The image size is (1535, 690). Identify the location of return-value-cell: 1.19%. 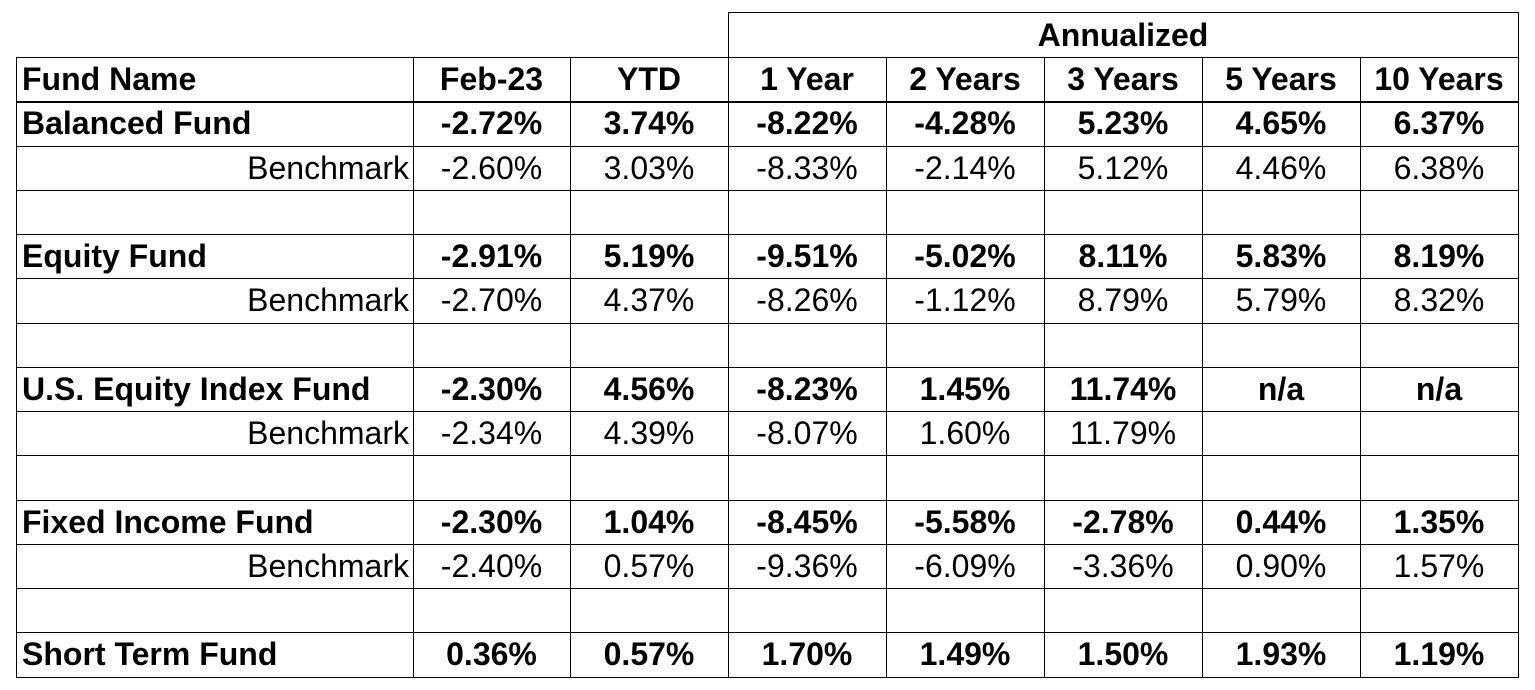
(1439, 654).